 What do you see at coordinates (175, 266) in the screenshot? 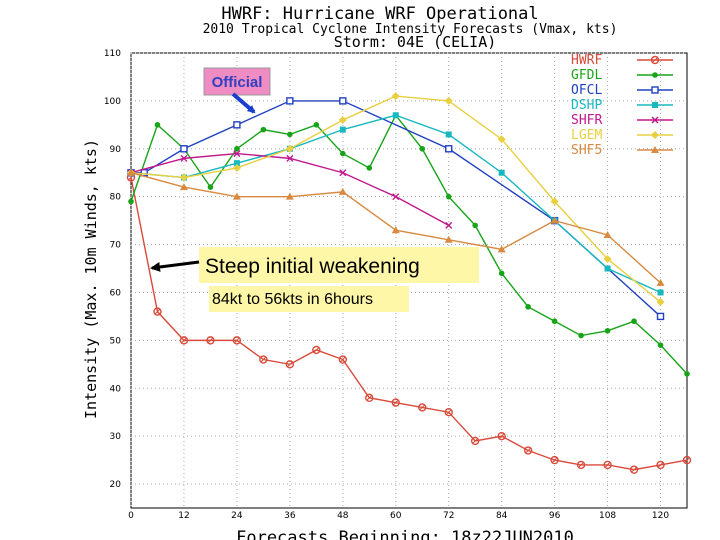
I see `steep-arrow` at bounding box center [175, 266].